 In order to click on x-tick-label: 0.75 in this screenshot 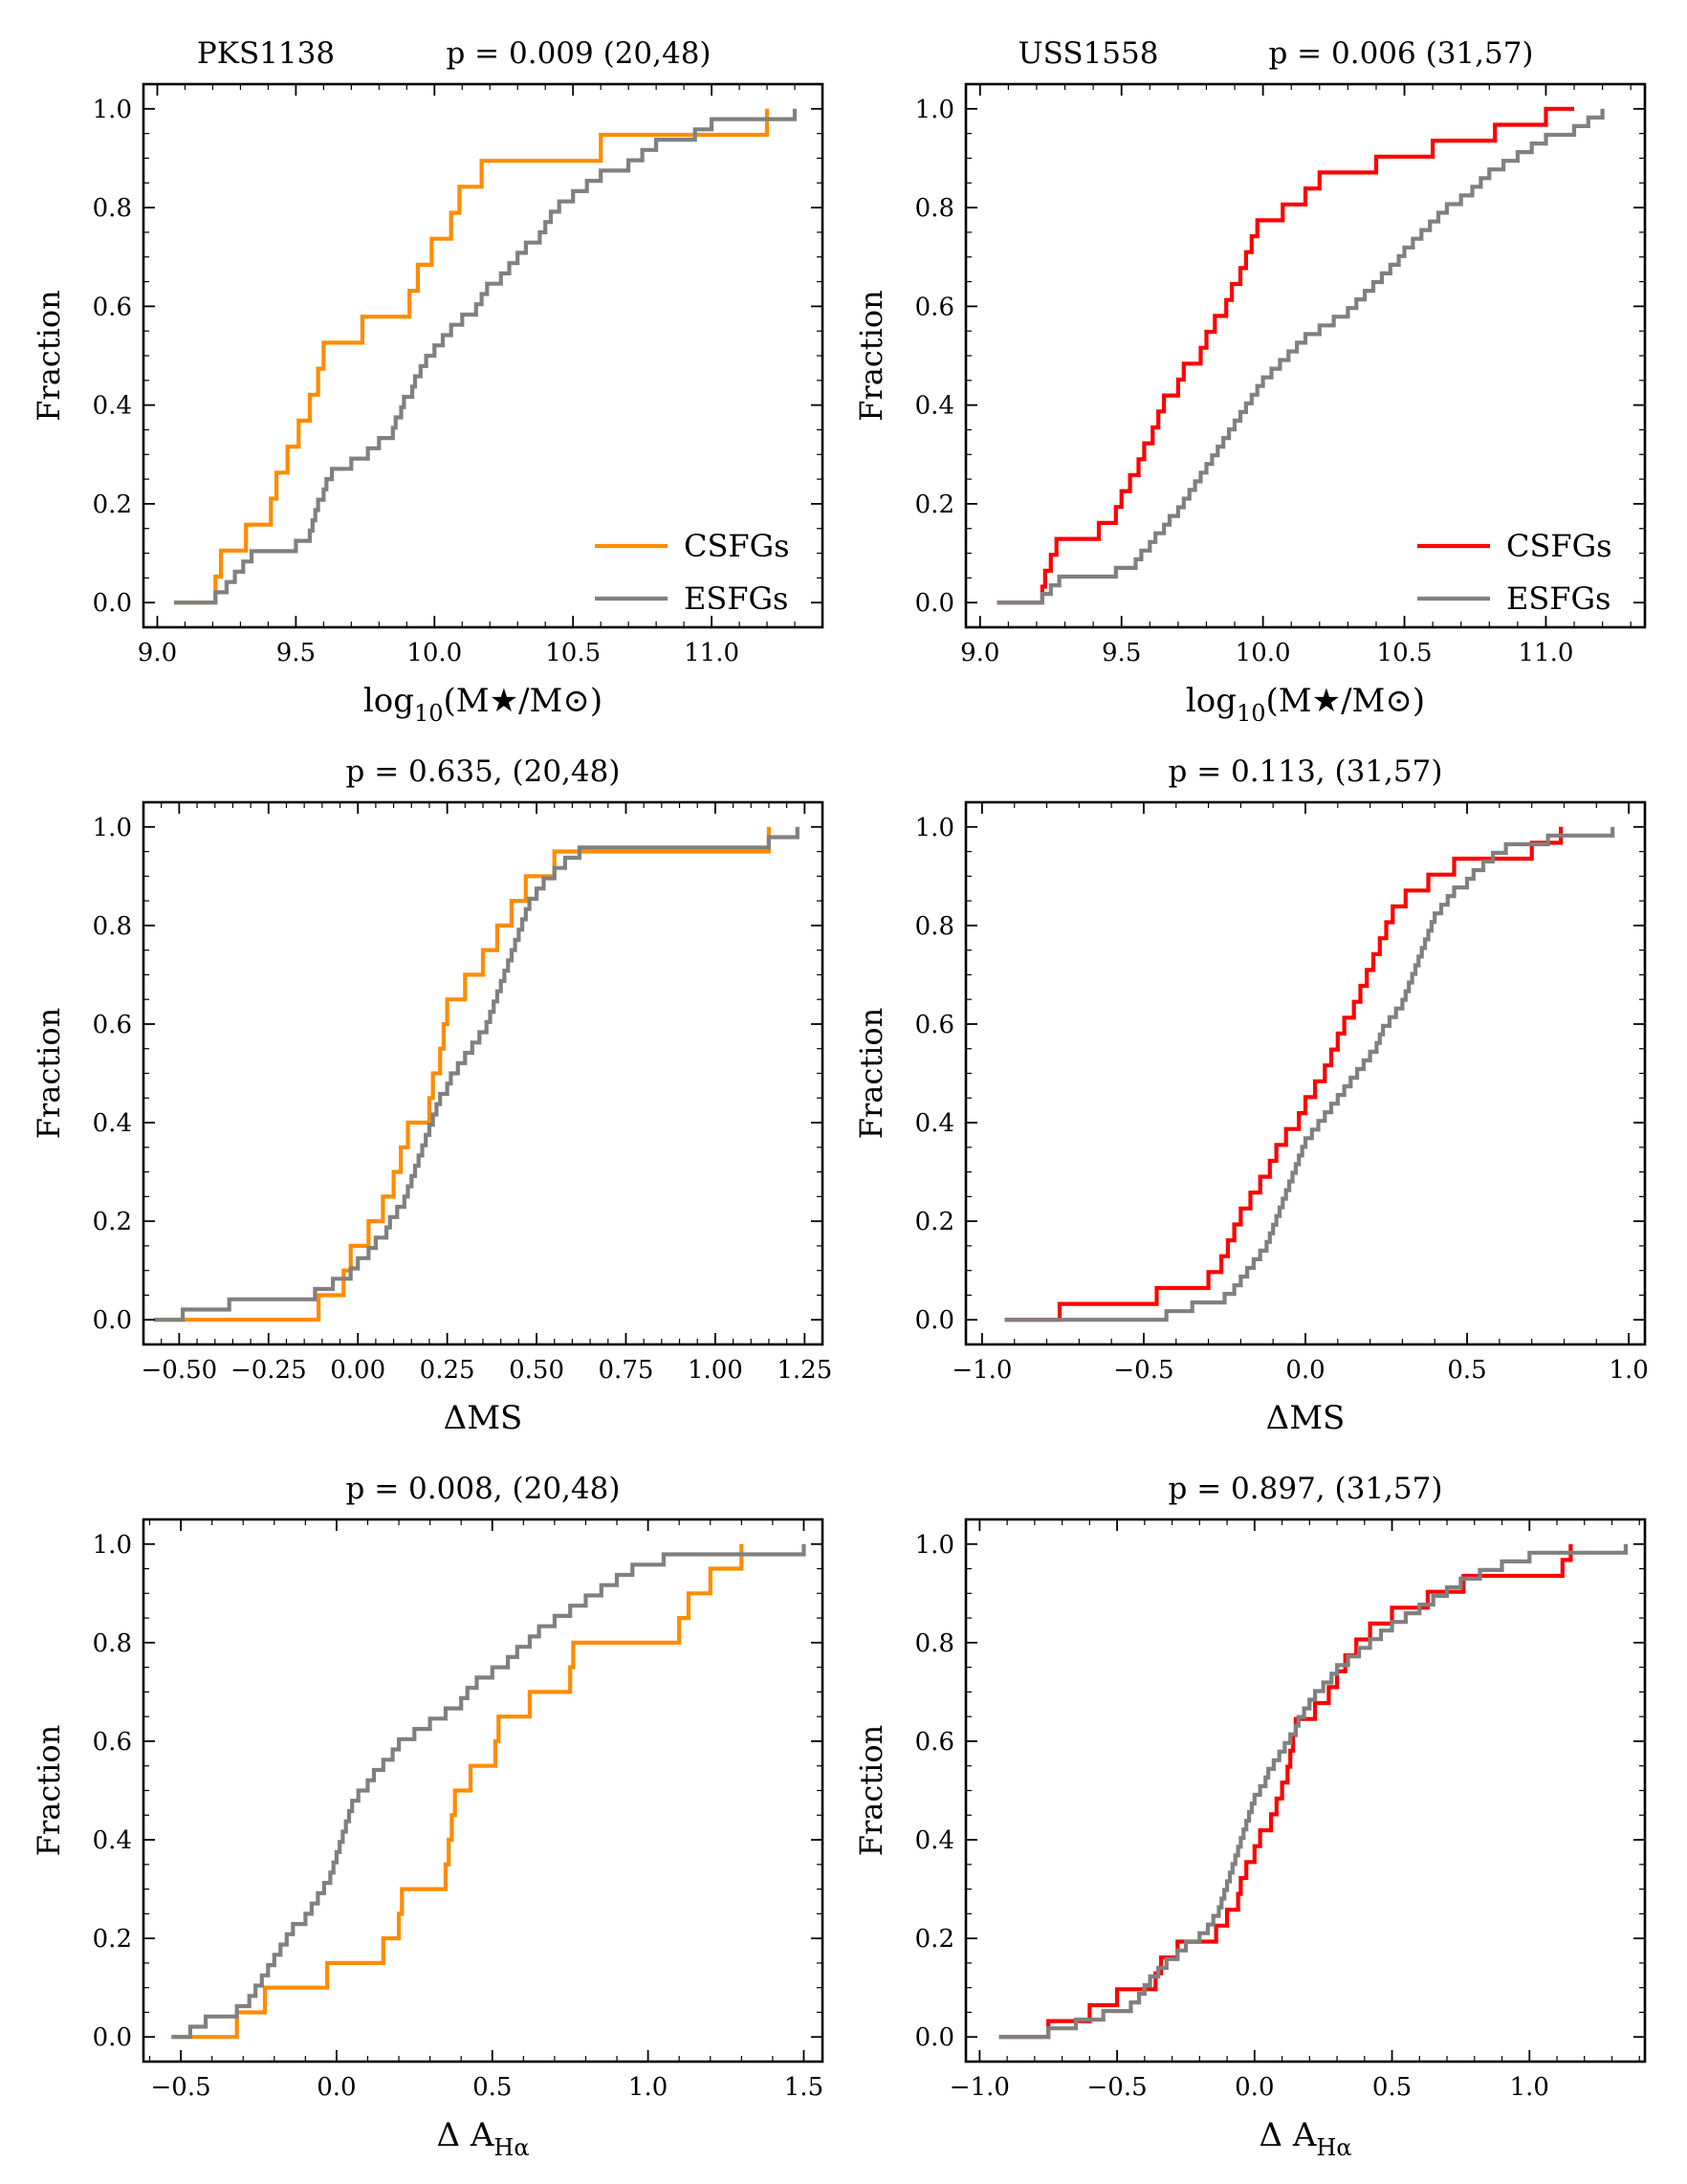, I will do `click(626, 1370)`.